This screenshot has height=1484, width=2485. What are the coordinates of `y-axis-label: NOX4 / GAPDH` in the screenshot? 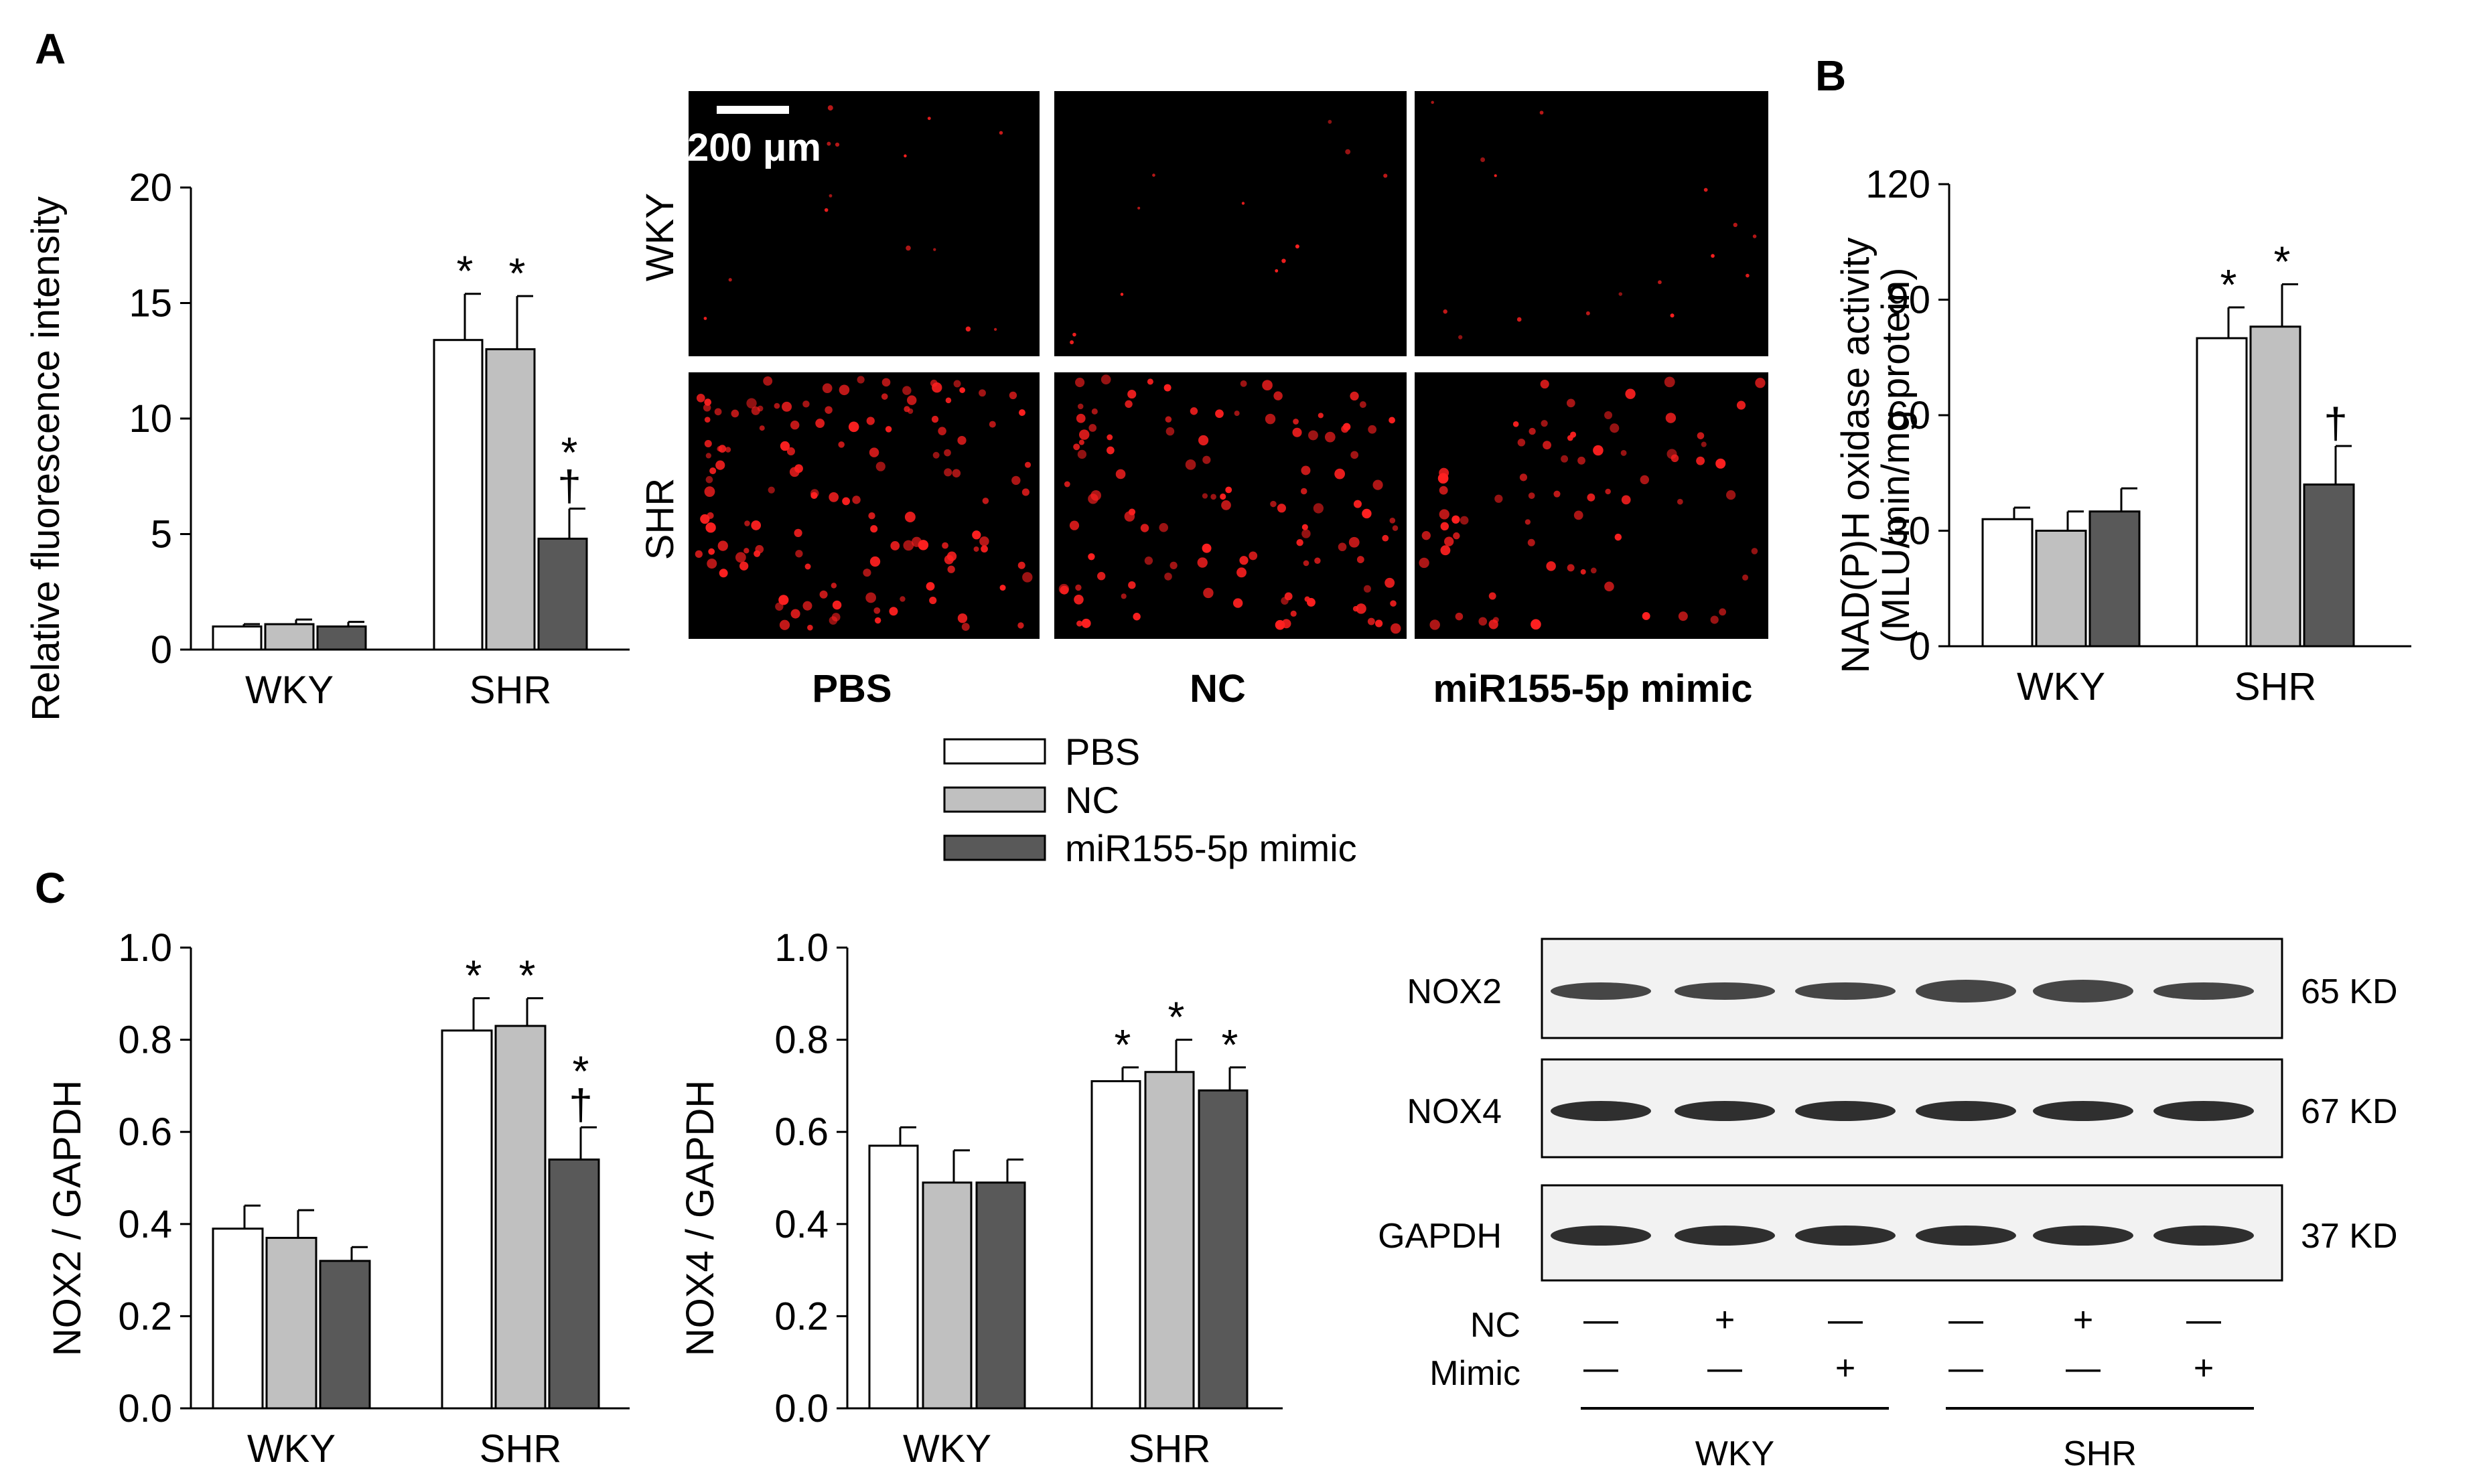 It's located at (700, 1218).